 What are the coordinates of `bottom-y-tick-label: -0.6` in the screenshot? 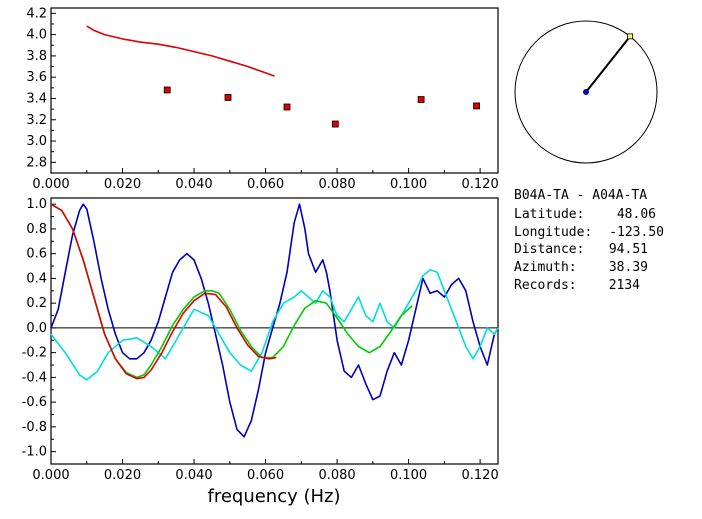 It's located at (34, 402).